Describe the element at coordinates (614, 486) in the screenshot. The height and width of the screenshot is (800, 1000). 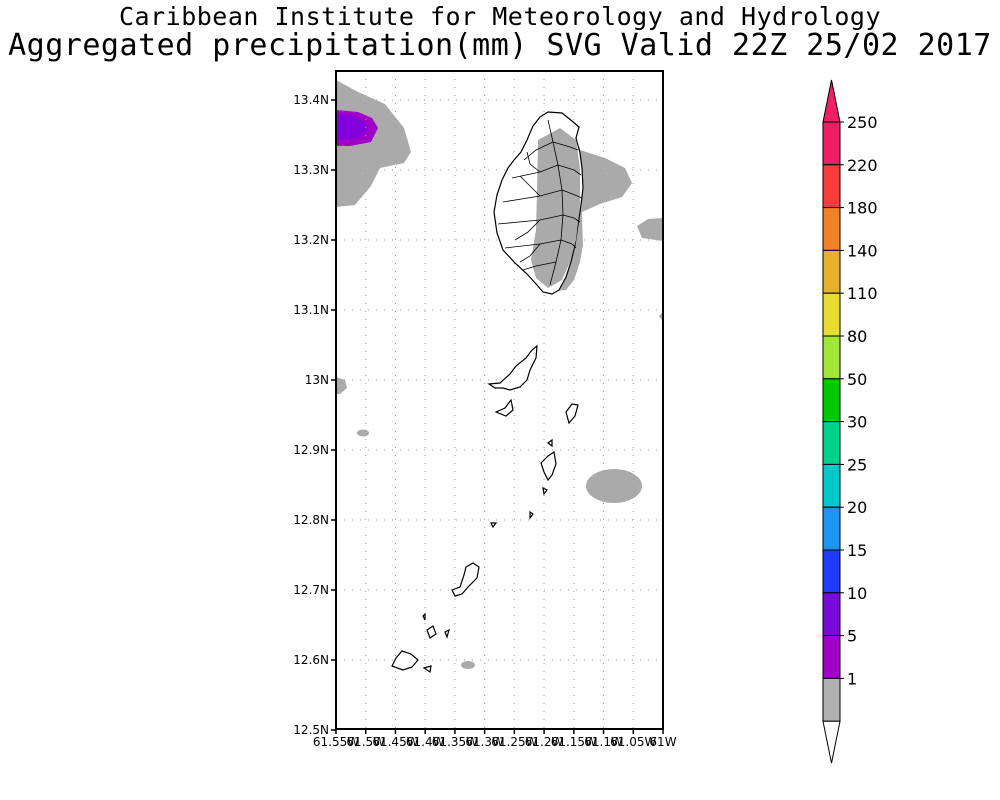
I see `precip-area-1mm-southeast` at that location.